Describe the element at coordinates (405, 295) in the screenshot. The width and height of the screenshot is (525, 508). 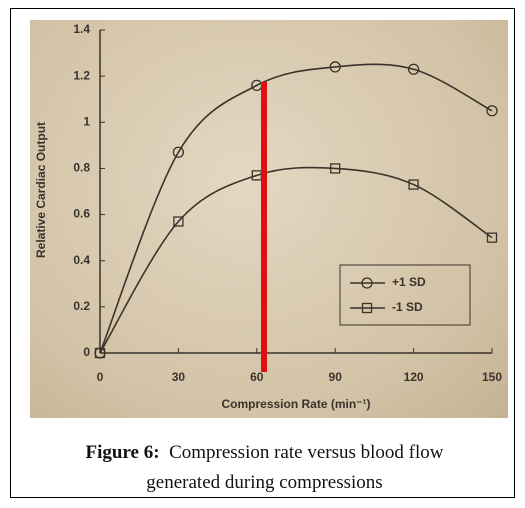
I see `legend-box` at that location.